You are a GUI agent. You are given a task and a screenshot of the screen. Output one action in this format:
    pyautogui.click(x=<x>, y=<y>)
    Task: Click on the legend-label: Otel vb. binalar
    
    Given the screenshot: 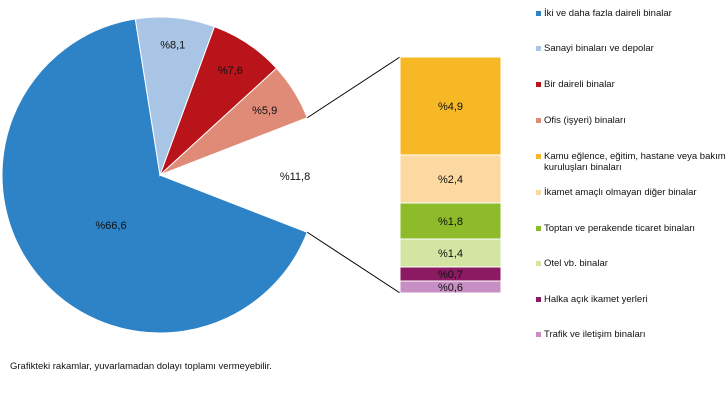 What is the action you would take?
    pyautogui.click(x=576, y=263)
    